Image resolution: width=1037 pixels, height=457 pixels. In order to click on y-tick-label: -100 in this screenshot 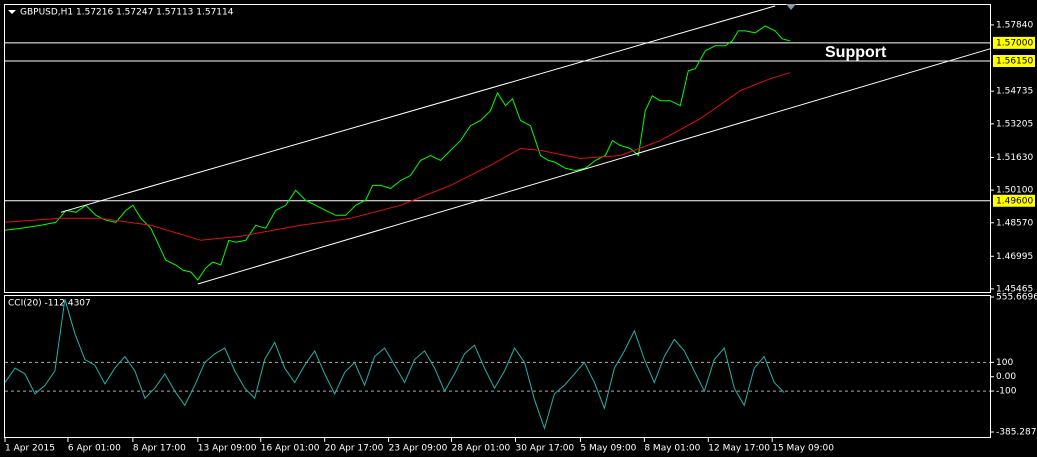, I will do `click(1006, 392)`.